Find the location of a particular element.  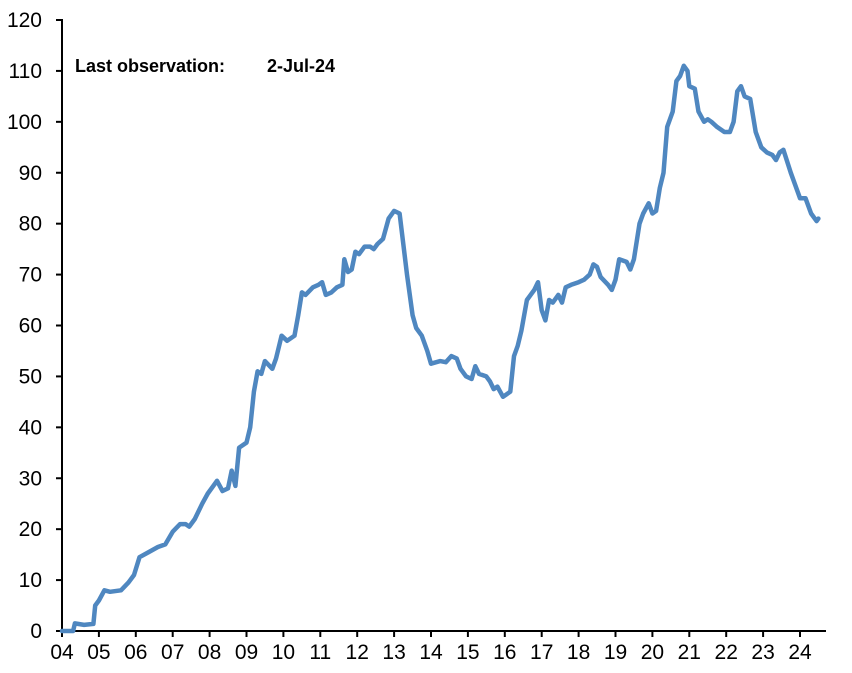

x-tick-label: 08 is located at coordinates (209, 652).